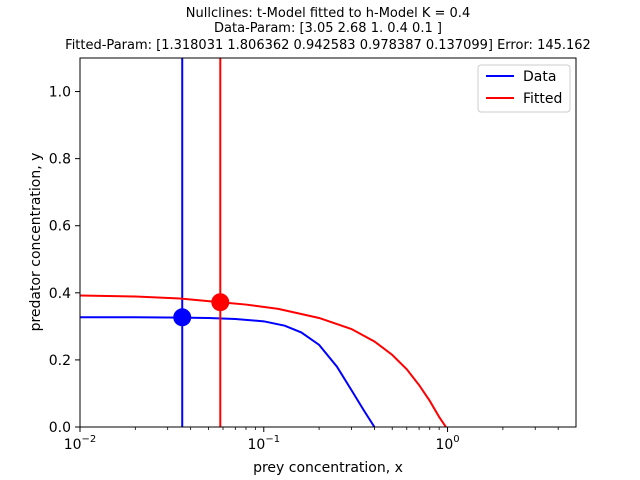  I want to click on x-tick-label: 10⁰, so click(447, 443).